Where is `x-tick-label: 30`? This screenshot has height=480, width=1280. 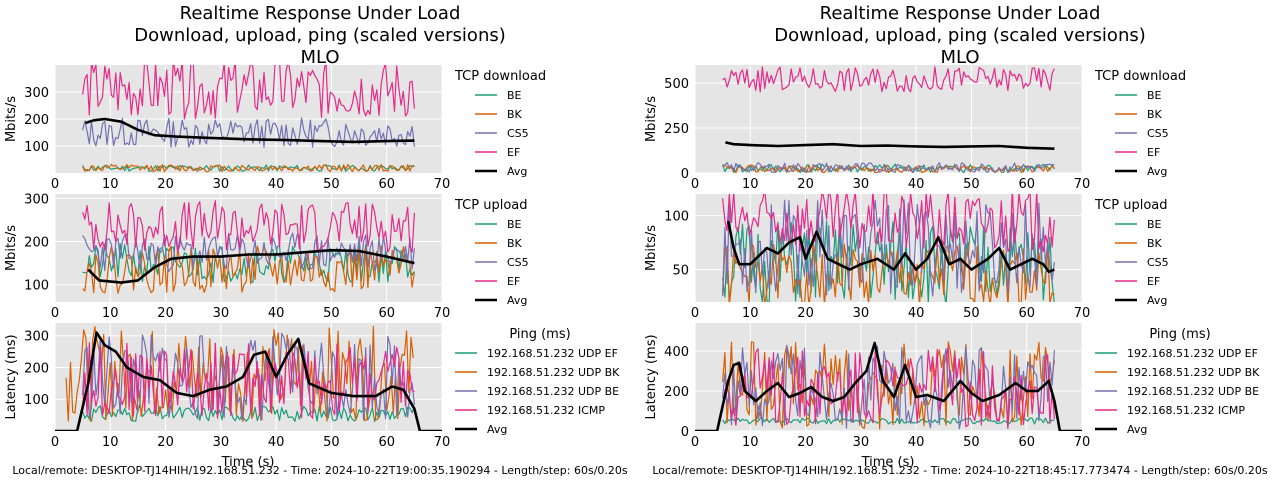 x-tick-label: 30 is located at coordinates (861, 184).